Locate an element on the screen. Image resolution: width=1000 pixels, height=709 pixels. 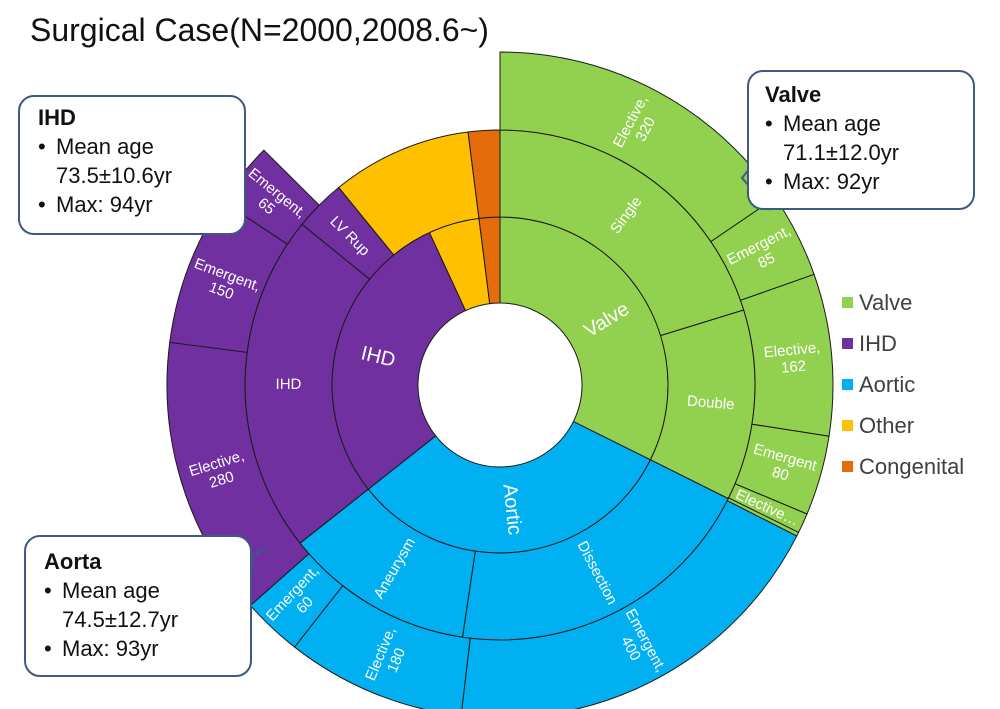
chart-title: Surgical Case(N=2000,2008.6~) is located at coordinates (259, 30).